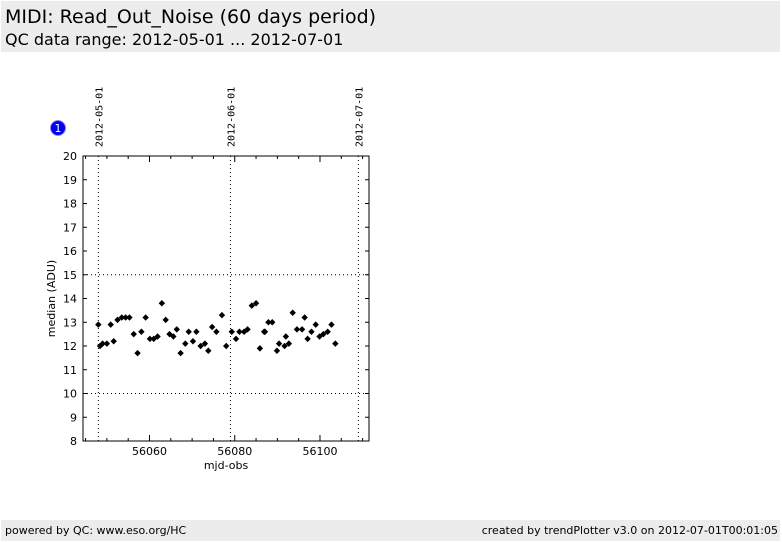  I want to click on plot-index-badge, so click(58, 128).